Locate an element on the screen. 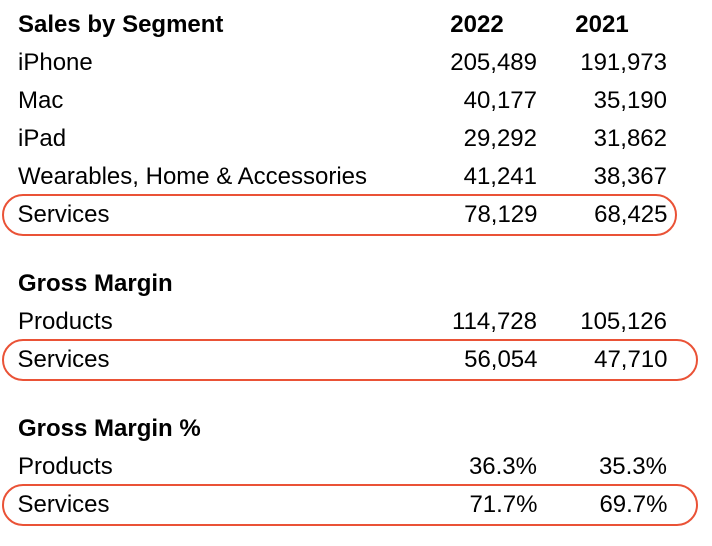 This screenshot has width=712, height=546. value-2022: 56,054 is located at coordinates (501, 359).